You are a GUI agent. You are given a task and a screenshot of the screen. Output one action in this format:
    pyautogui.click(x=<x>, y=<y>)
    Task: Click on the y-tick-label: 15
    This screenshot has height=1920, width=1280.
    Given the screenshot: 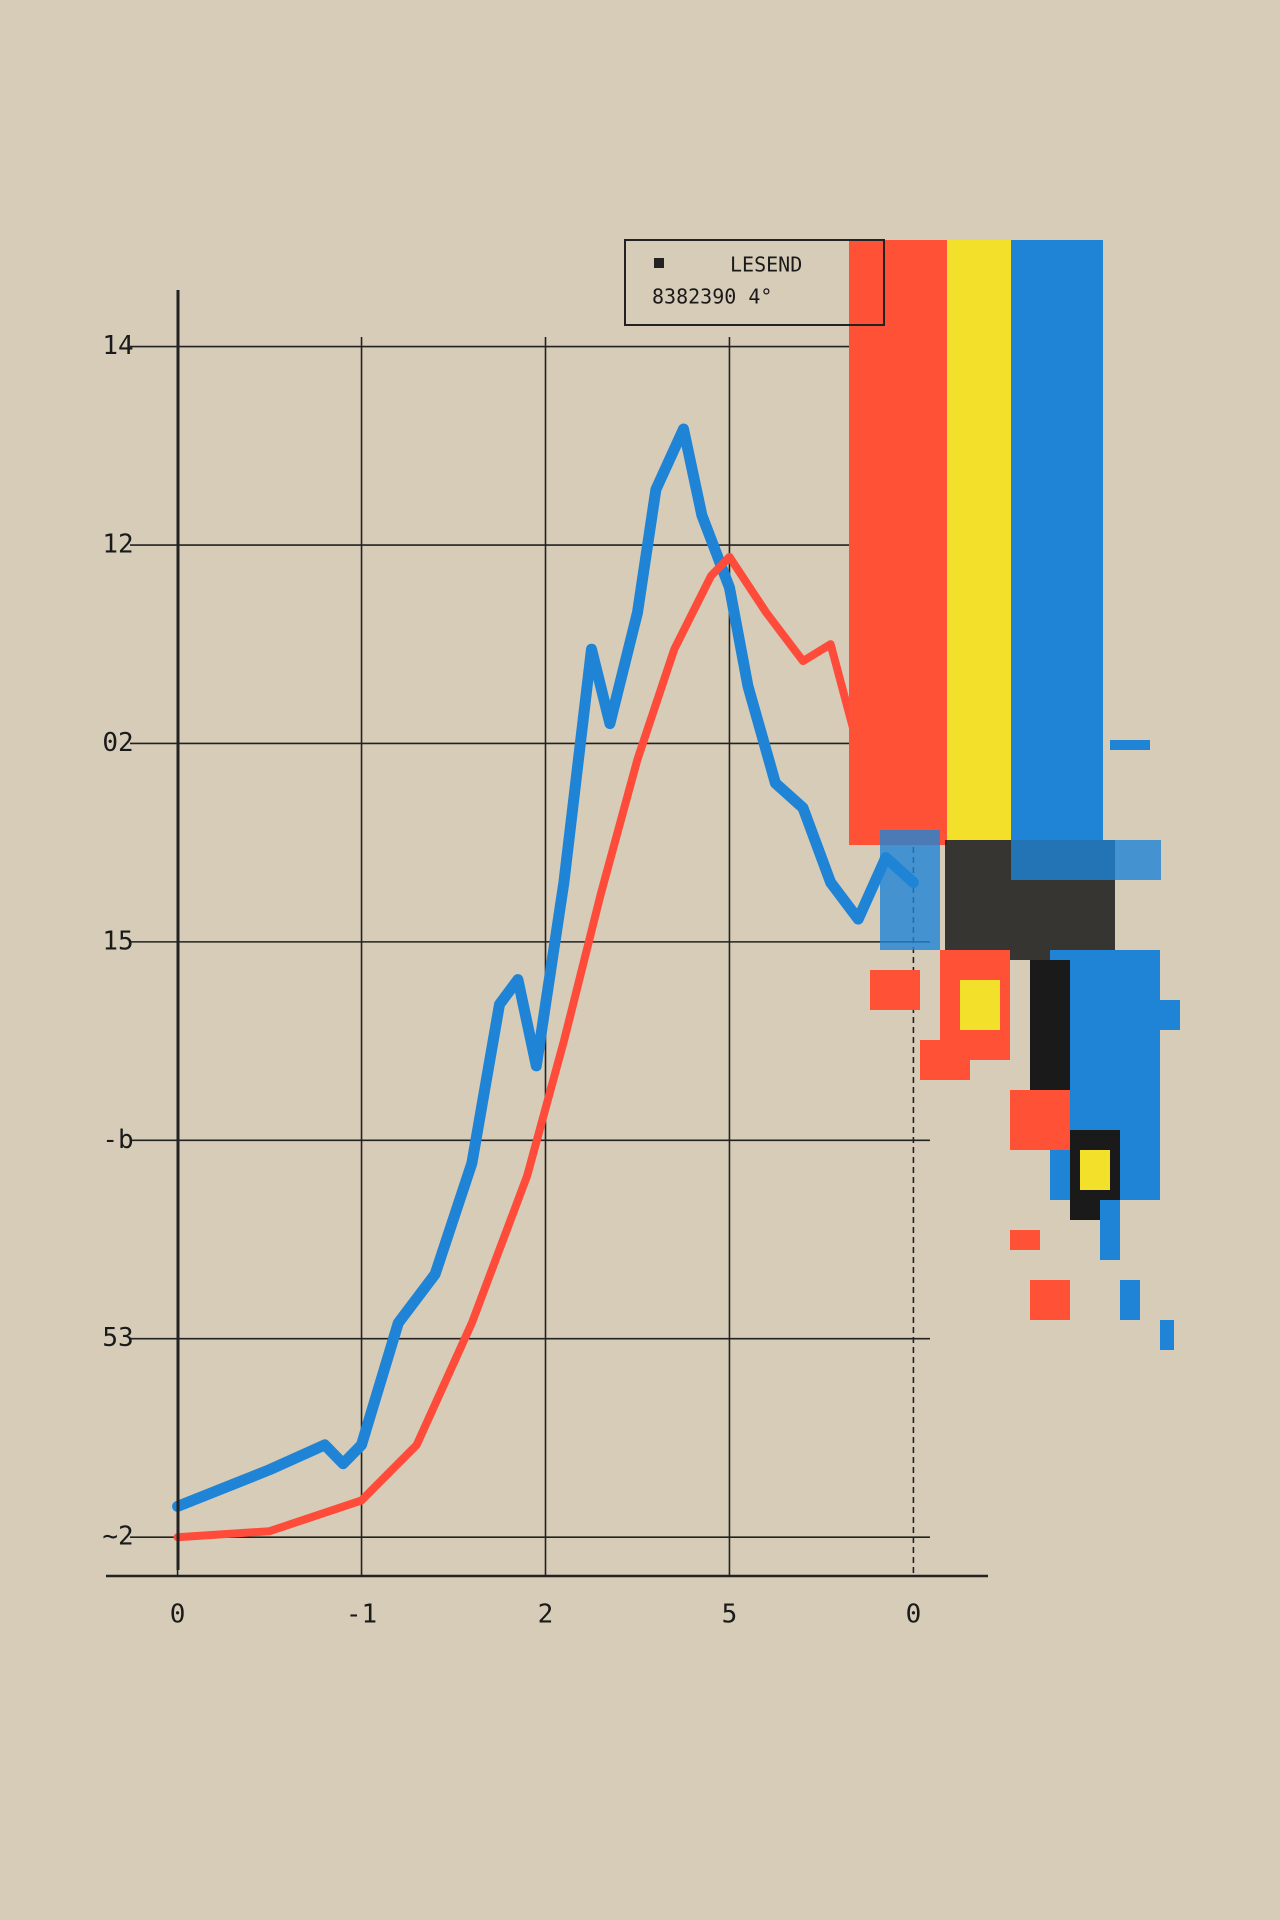 What is the action you would take?
    pyautogui.click(x=117, y=941)
    